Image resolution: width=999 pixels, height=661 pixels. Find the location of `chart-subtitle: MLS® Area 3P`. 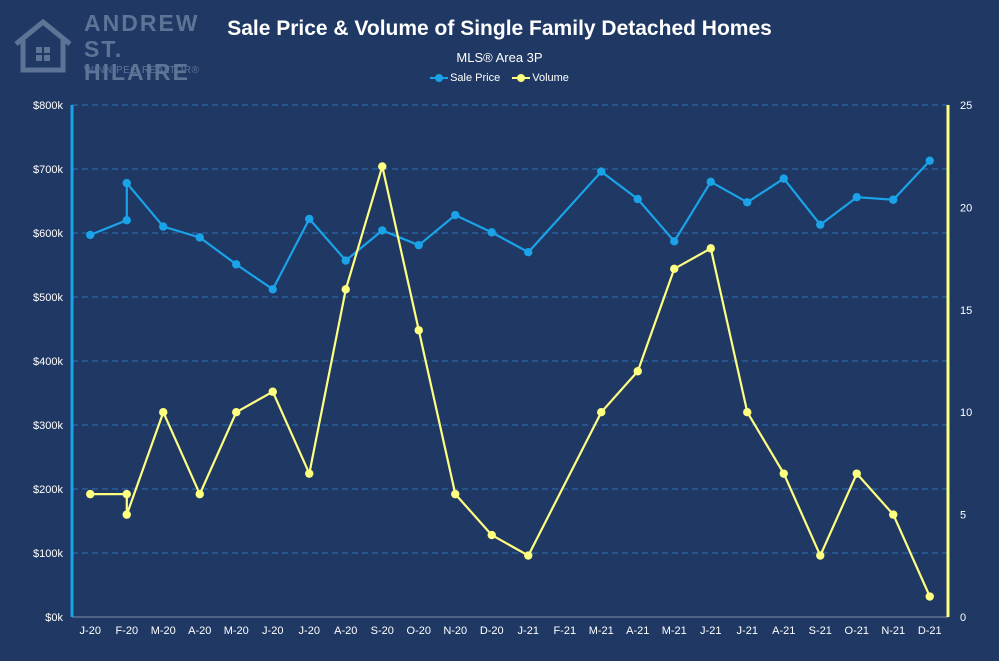

chart-subtitle: MLS® Area 3P is located at coordinates (499, 57).